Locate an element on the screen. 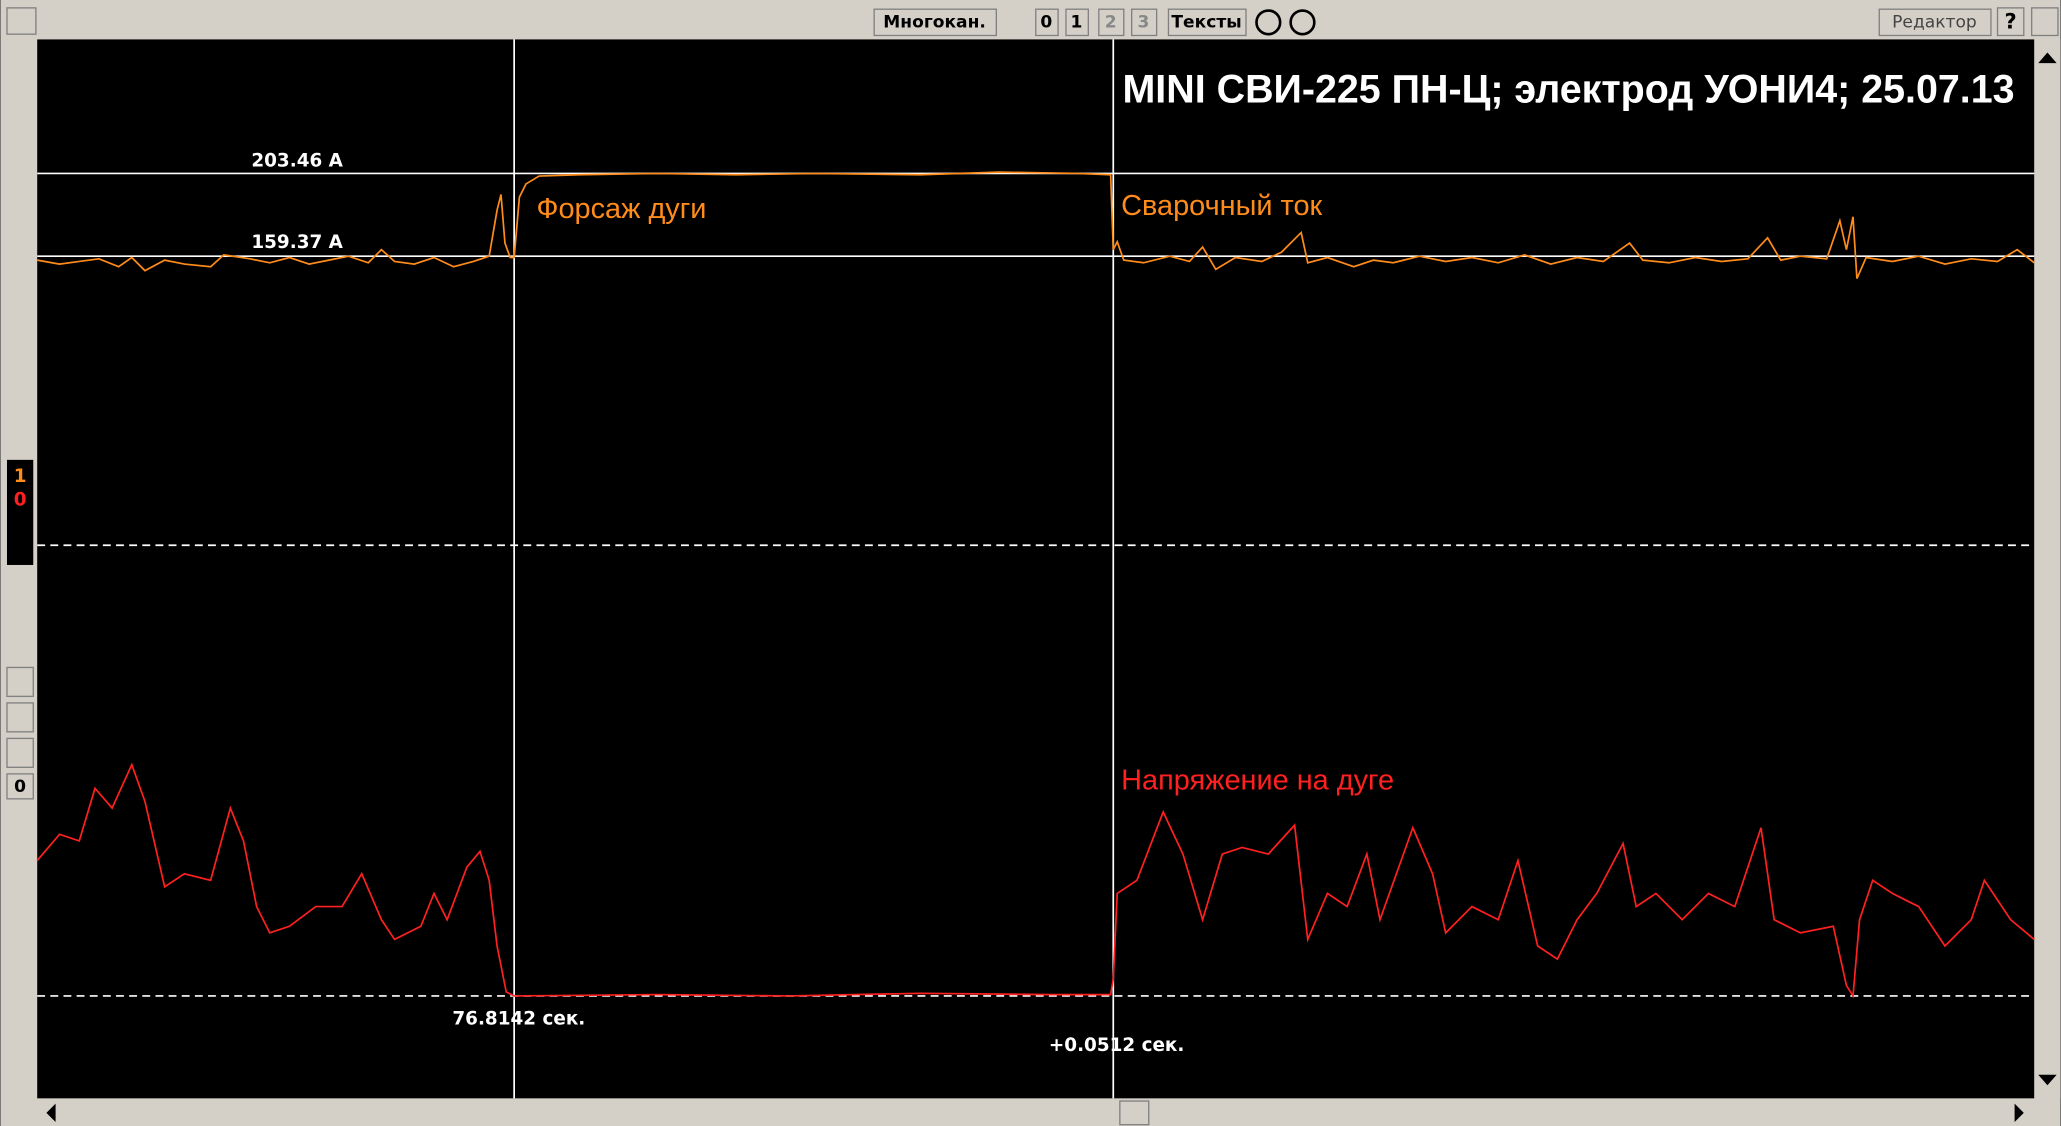  counter-box is located at coordinates (20, 786).